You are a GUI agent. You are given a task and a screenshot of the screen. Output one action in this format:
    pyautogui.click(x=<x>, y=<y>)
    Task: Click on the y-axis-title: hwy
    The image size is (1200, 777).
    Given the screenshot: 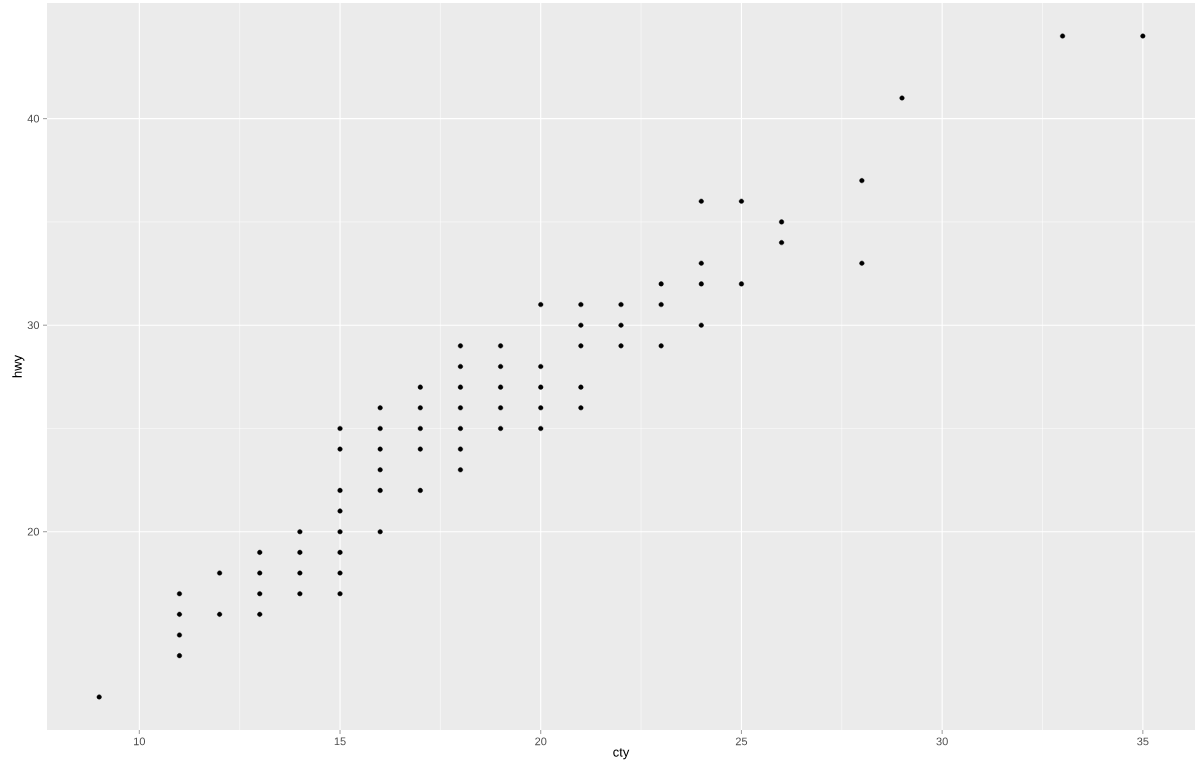 What is the action you would take?
    pyautogui.click(x=18, y=366)
    